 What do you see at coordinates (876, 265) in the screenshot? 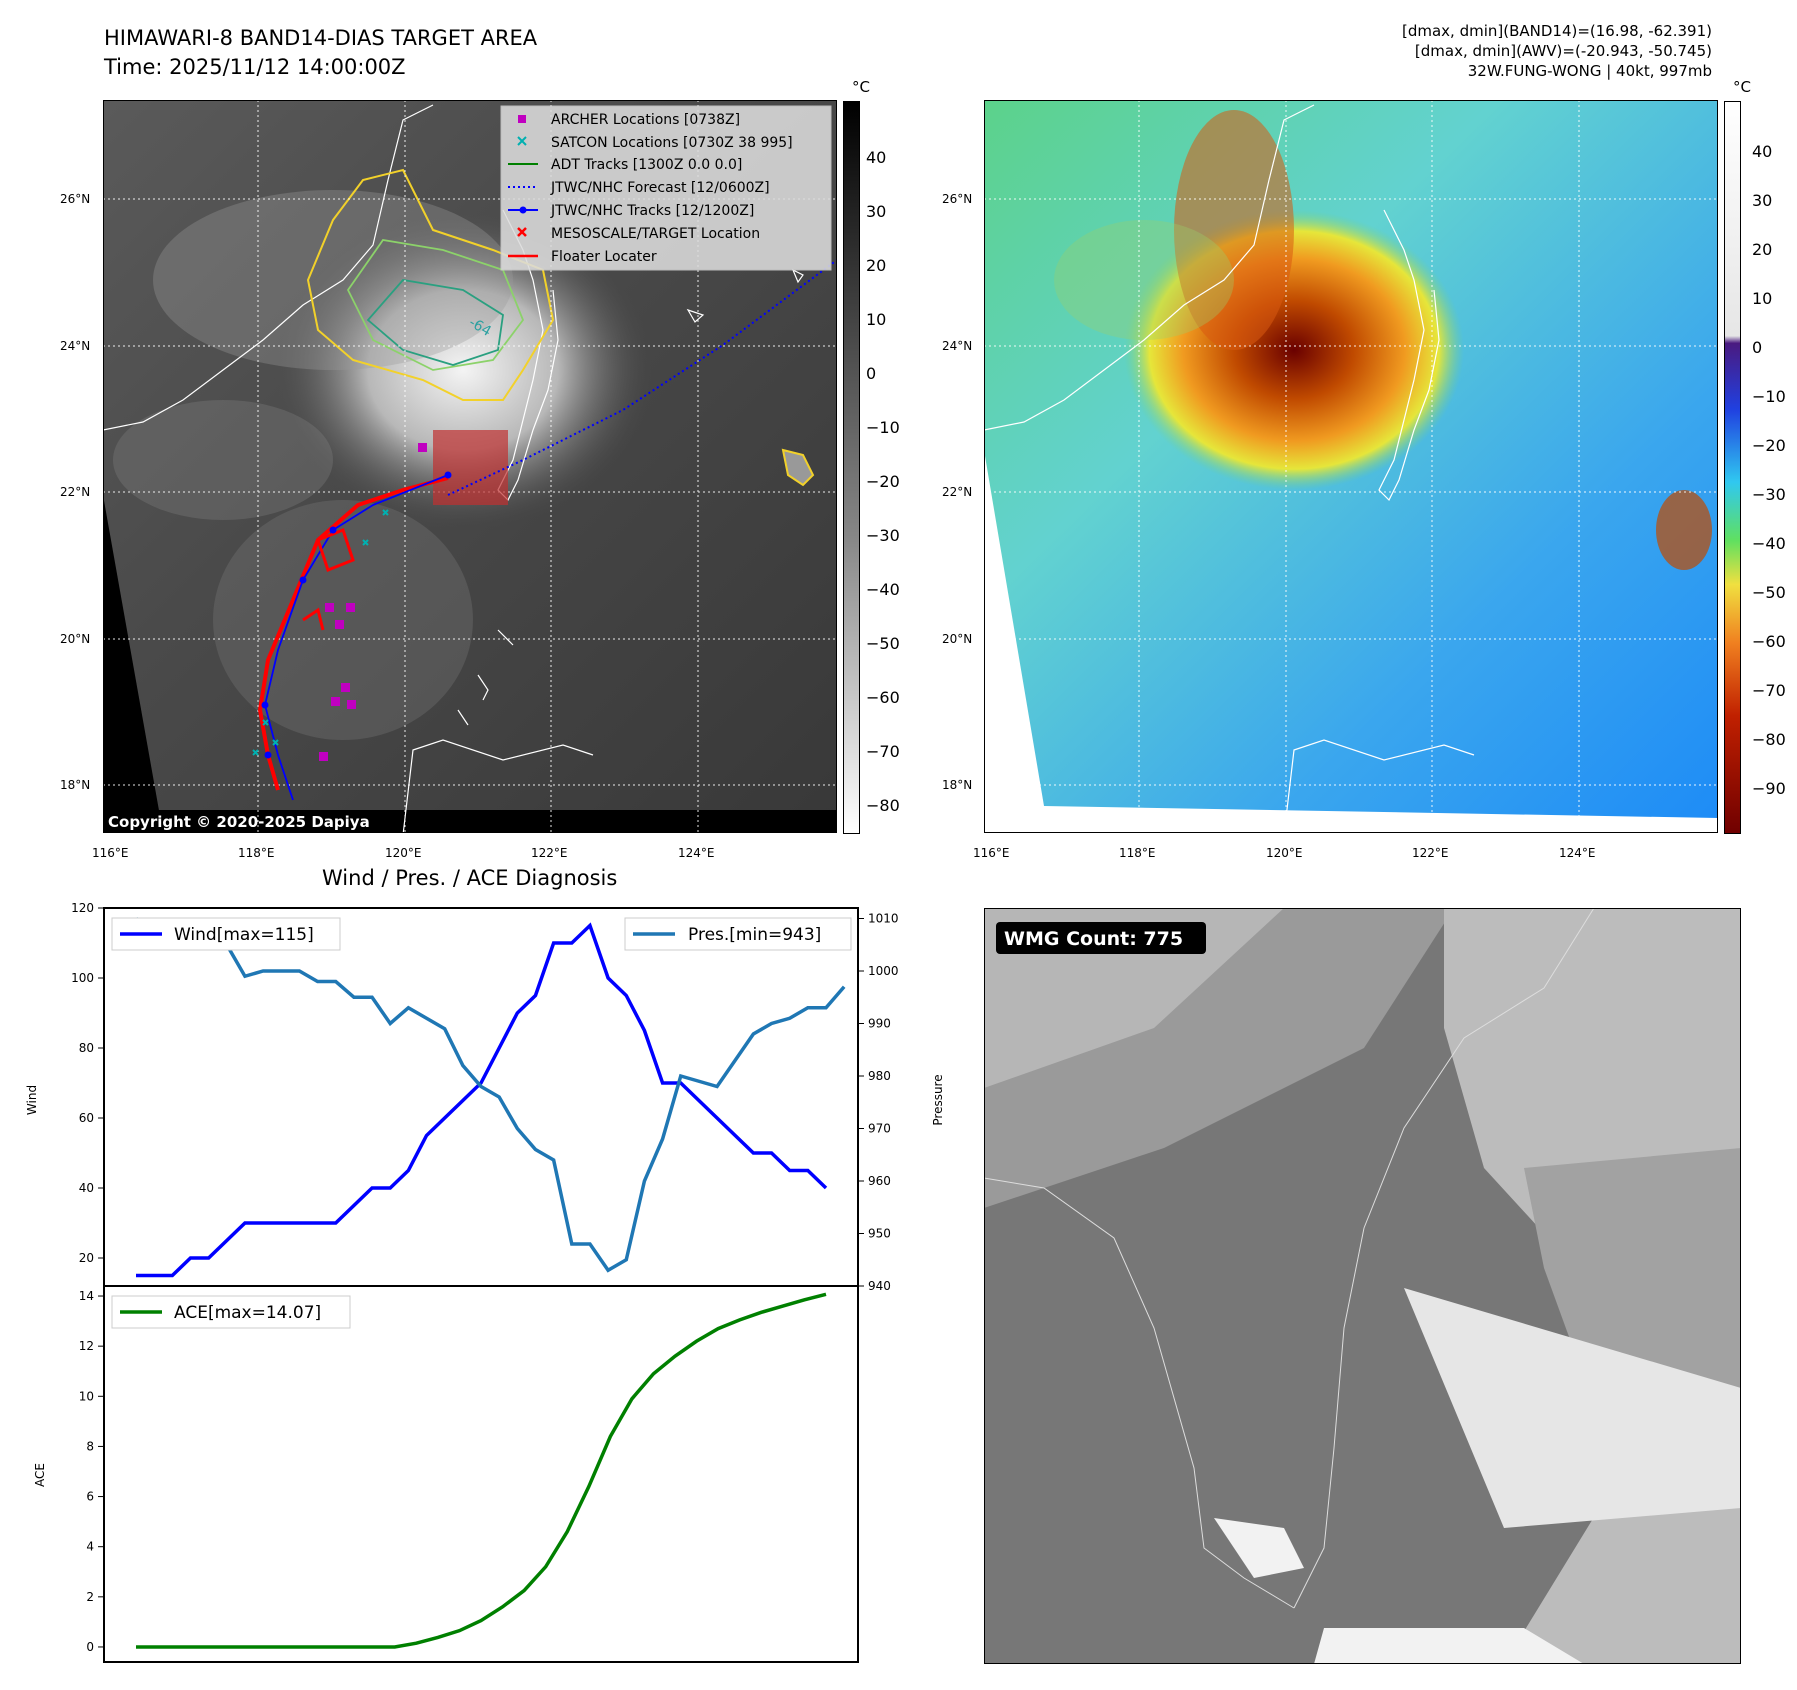
I see `ir-tick: 20` at bounding box center [876, 265].